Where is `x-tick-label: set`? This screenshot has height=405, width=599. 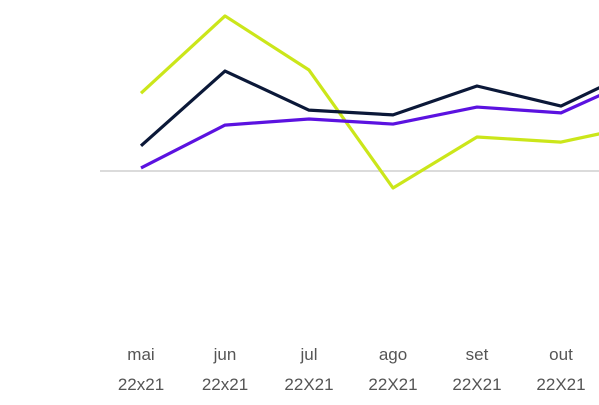
x-tick-label: set is located at coordinates (477, 354).